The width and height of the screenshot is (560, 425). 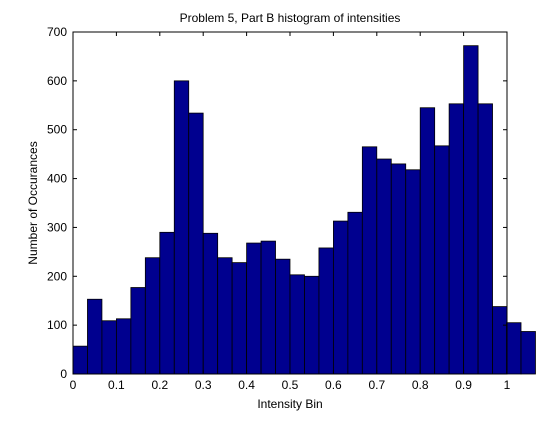 I want to click on x-tick-label: 0.5, so click(x=290, y=385).